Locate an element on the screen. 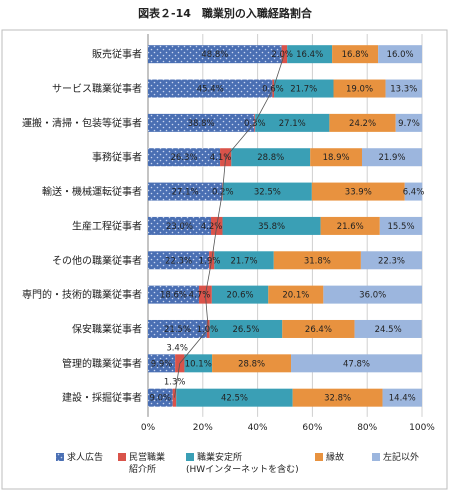 Image resolution: width=450 pixels, height=492 pixels. data-label: 26.5% is located at coordinates (245, 330).